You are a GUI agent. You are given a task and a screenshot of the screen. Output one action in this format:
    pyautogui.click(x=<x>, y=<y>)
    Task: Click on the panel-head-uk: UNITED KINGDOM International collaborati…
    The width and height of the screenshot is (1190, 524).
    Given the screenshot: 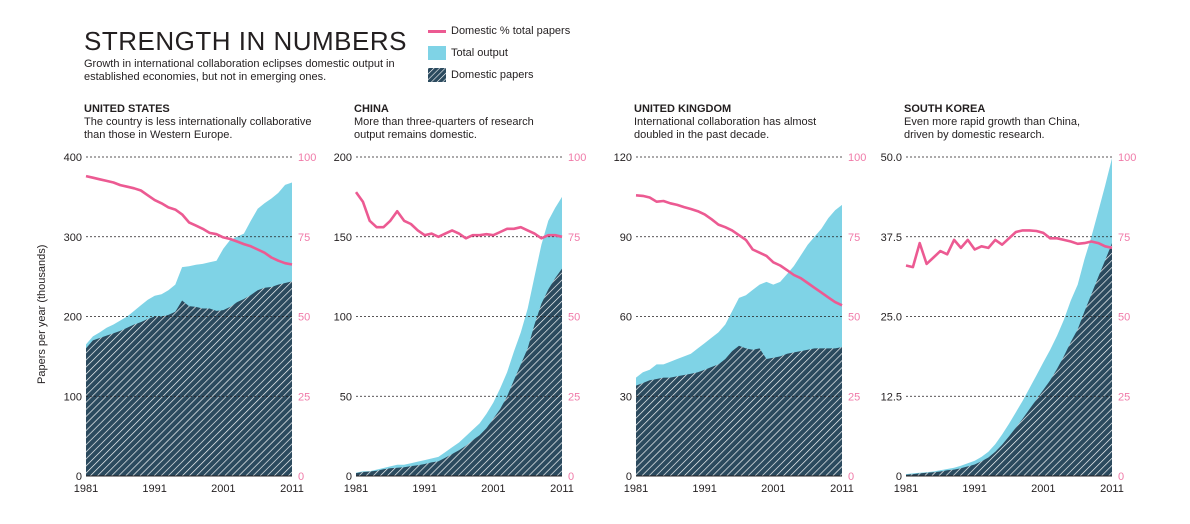 What is the action you would take?
    pyautogui.click(x=734, y=122)
    